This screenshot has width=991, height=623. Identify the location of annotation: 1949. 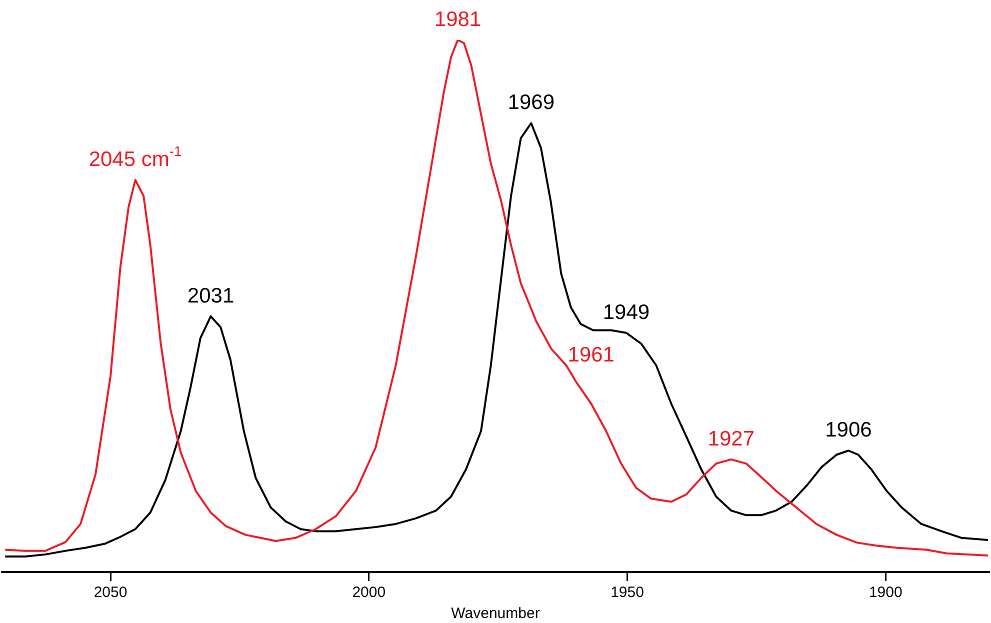
(626, 312).